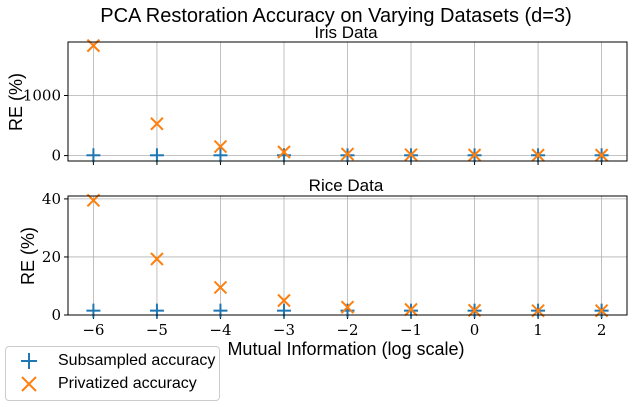 The width and height of the screenshot is (632, 407). What do you see at coordinates (538, 330) in the screenshot?
I see `x-tick-label: 1` at bounding box center [538, 330].